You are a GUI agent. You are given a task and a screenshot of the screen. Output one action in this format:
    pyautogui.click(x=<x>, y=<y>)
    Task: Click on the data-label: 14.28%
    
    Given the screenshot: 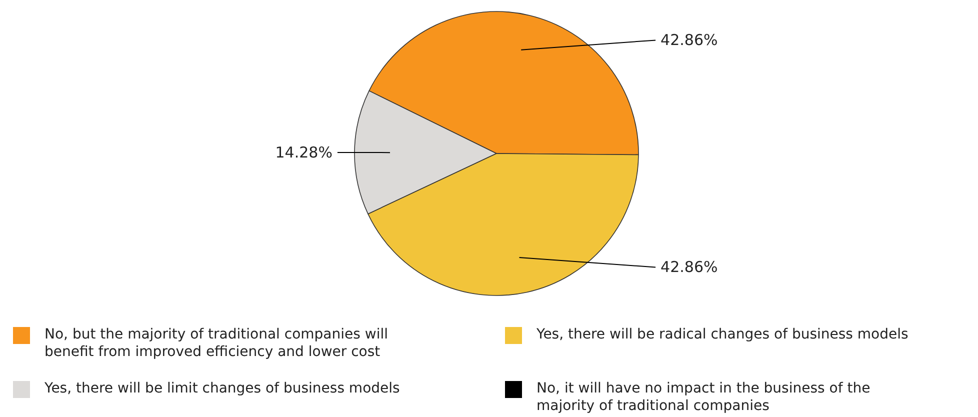 What is the action you would take?
    pyautogui.click(x=303, y=152)
    